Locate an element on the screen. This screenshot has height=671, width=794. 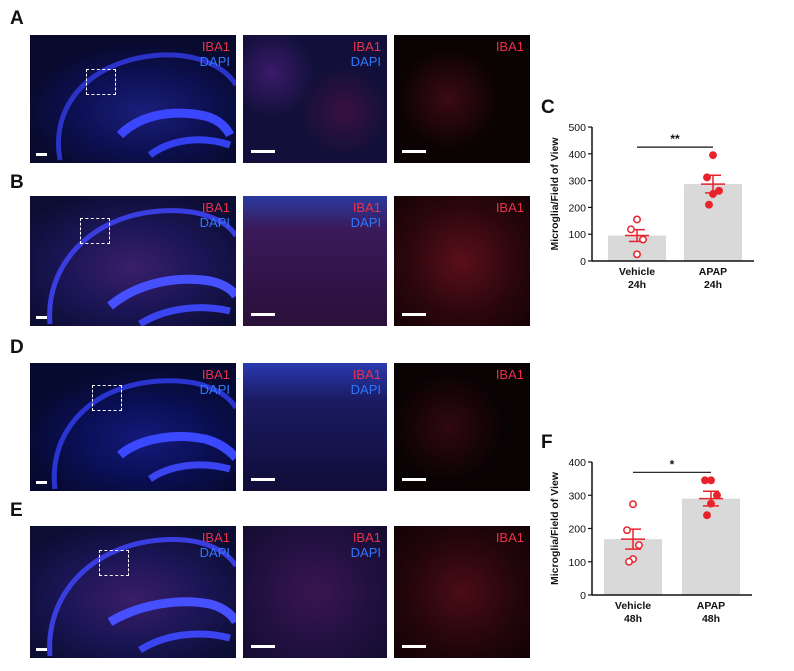
panel-letter-f: F is located at coordinates (547, 442).